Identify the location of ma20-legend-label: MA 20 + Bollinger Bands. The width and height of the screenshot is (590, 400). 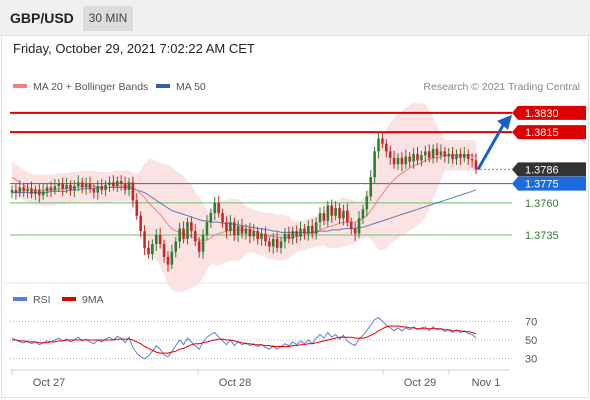
(90, 87).